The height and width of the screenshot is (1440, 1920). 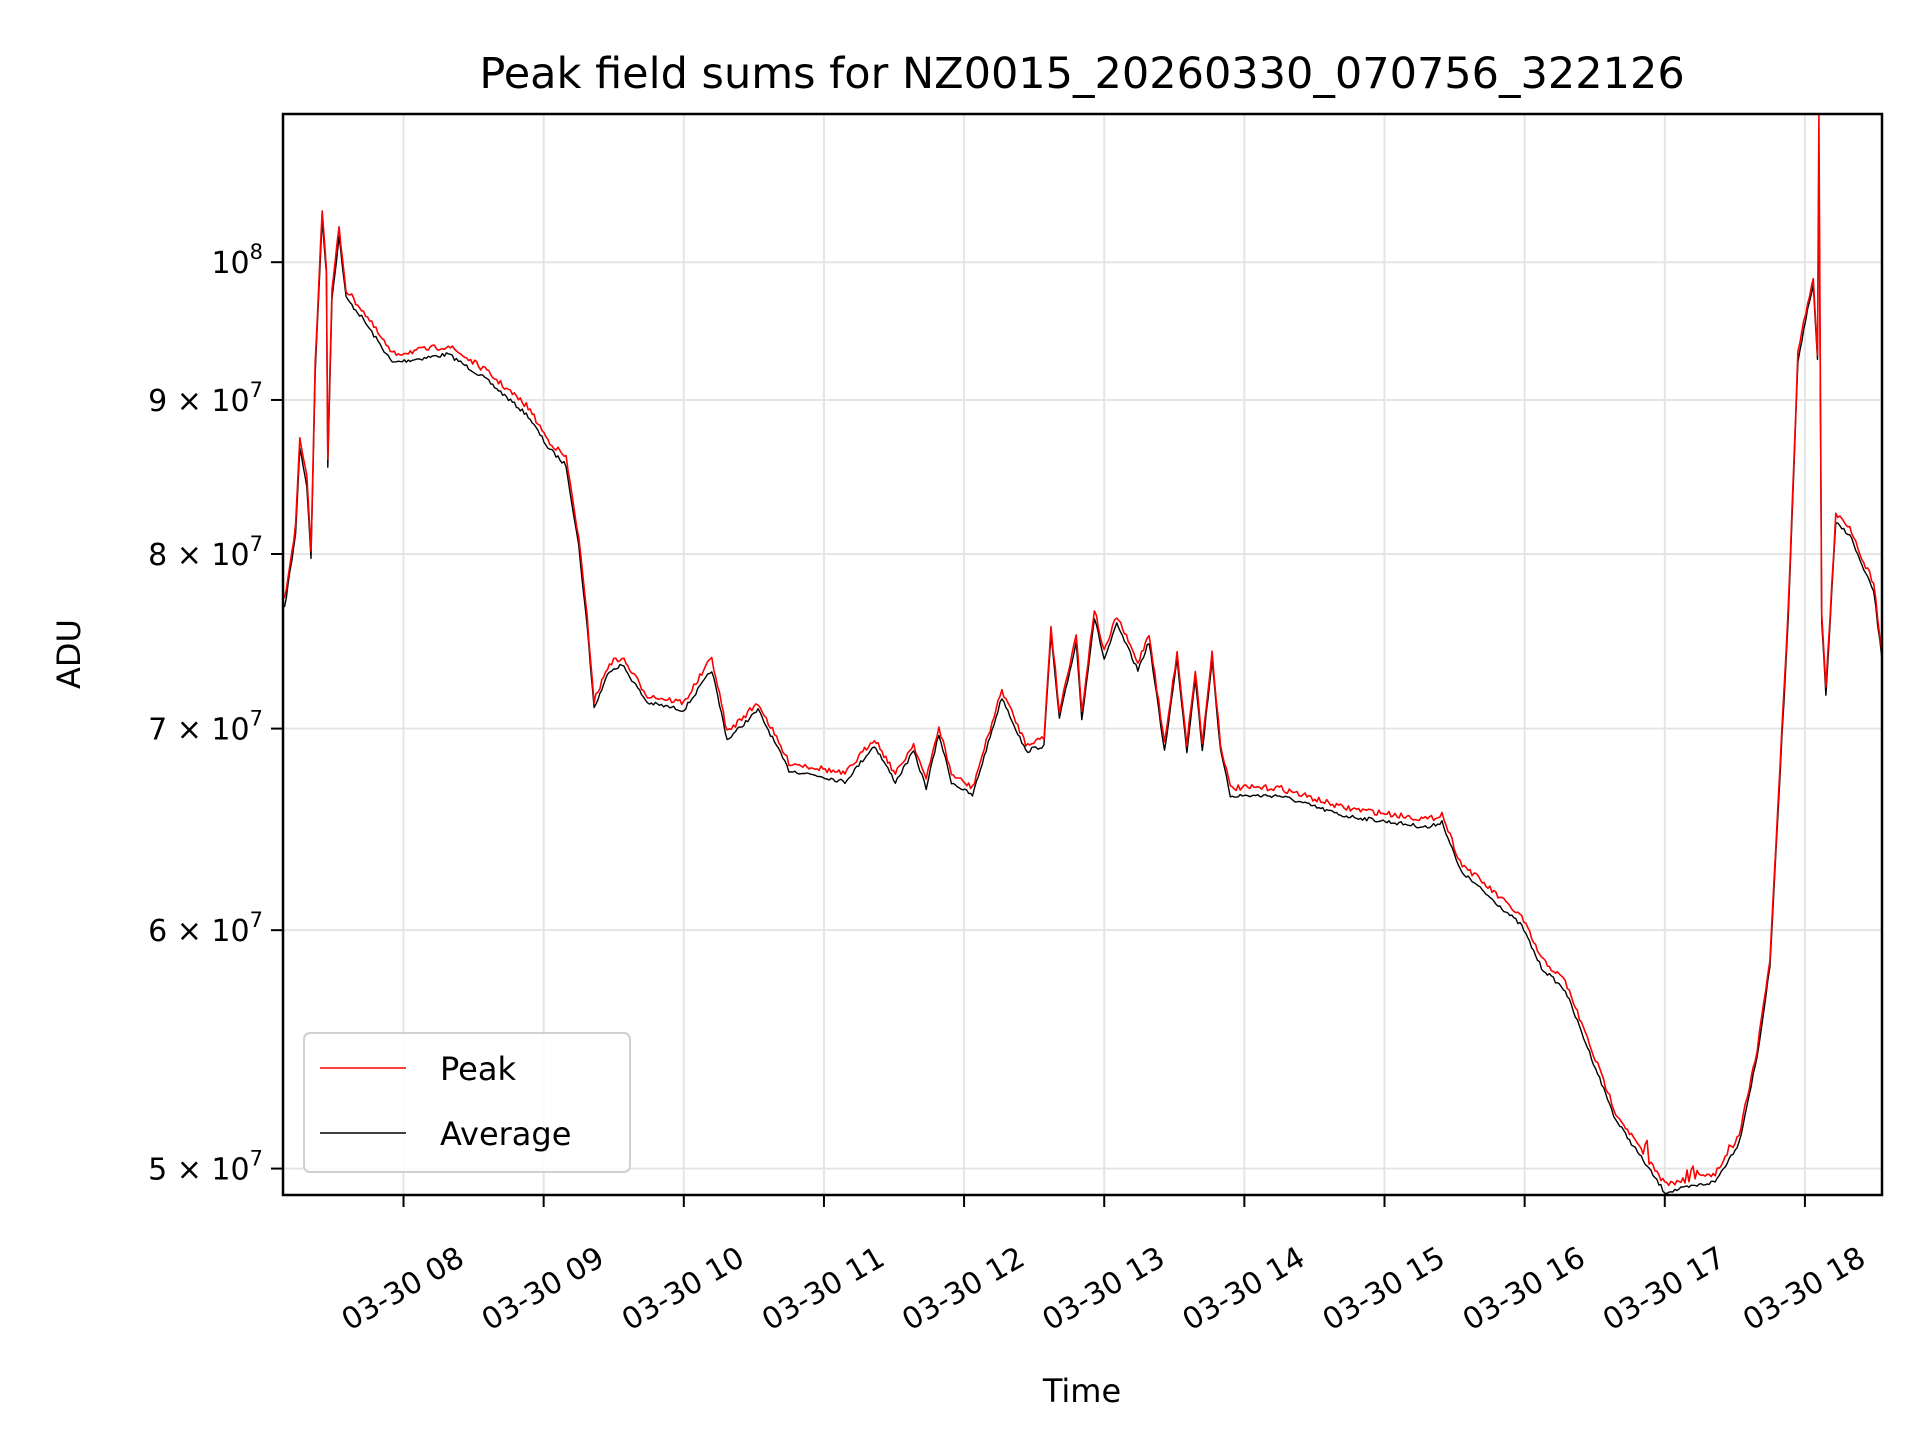 I want to click on y-tick-label: 7 × 107, so click(x=205, y=727).